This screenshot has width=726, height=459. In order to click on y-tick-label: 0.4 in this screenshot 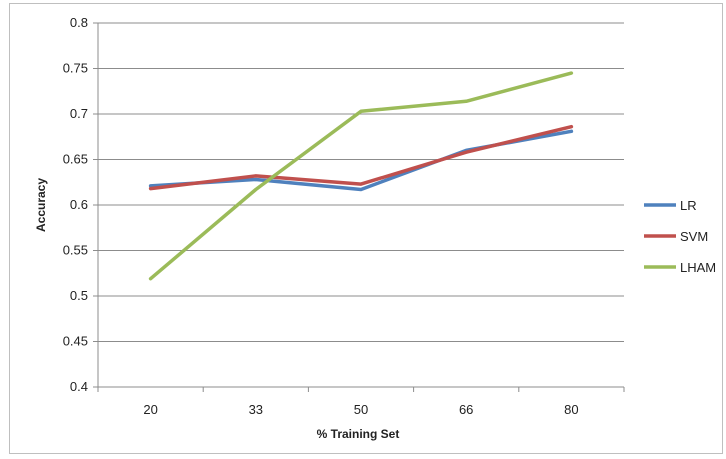, I will do `click(79, 386)`.